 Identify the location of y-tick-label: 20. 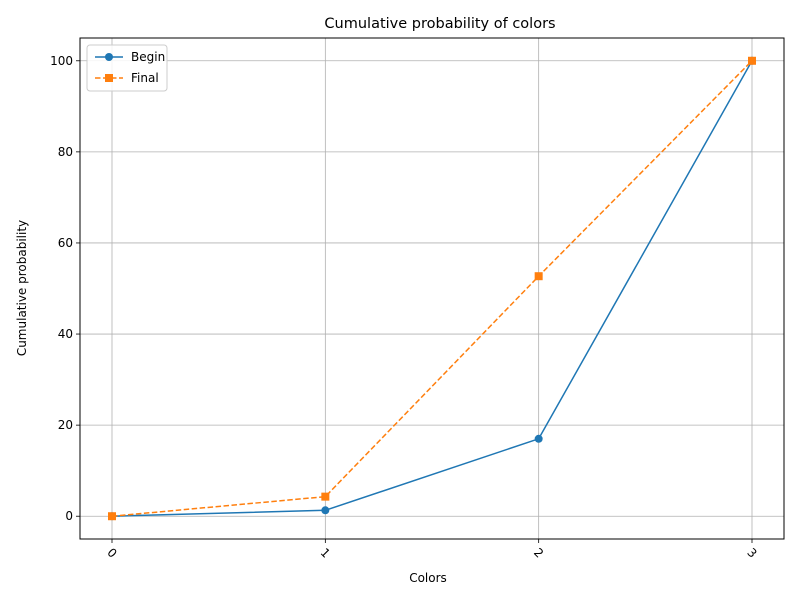
(65, 425).